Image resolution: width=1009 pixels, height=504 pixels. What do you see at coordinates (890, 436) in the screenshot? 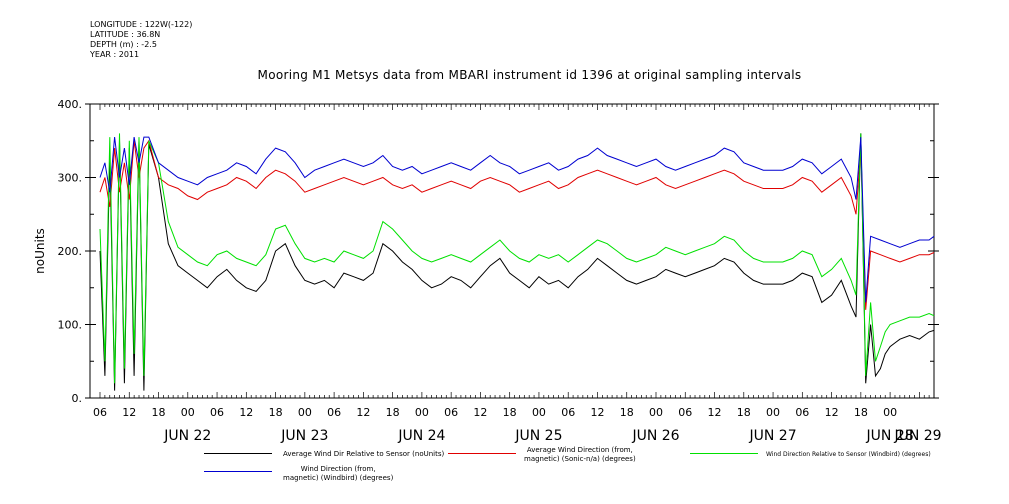
I see `x-day-label: JUN 28` at bounding box center [890, 436].